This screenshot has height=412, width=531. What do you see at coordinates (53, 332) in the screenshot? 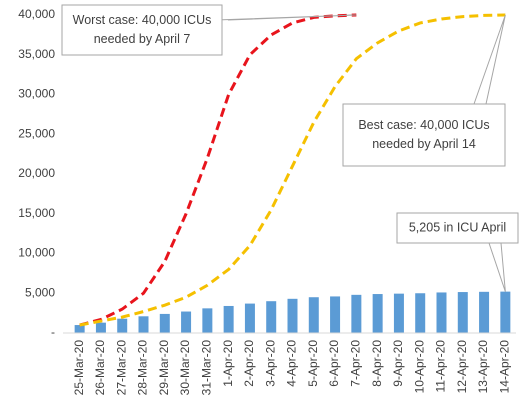
I see `y-tick-label: -` at bounding box center [53, 332].